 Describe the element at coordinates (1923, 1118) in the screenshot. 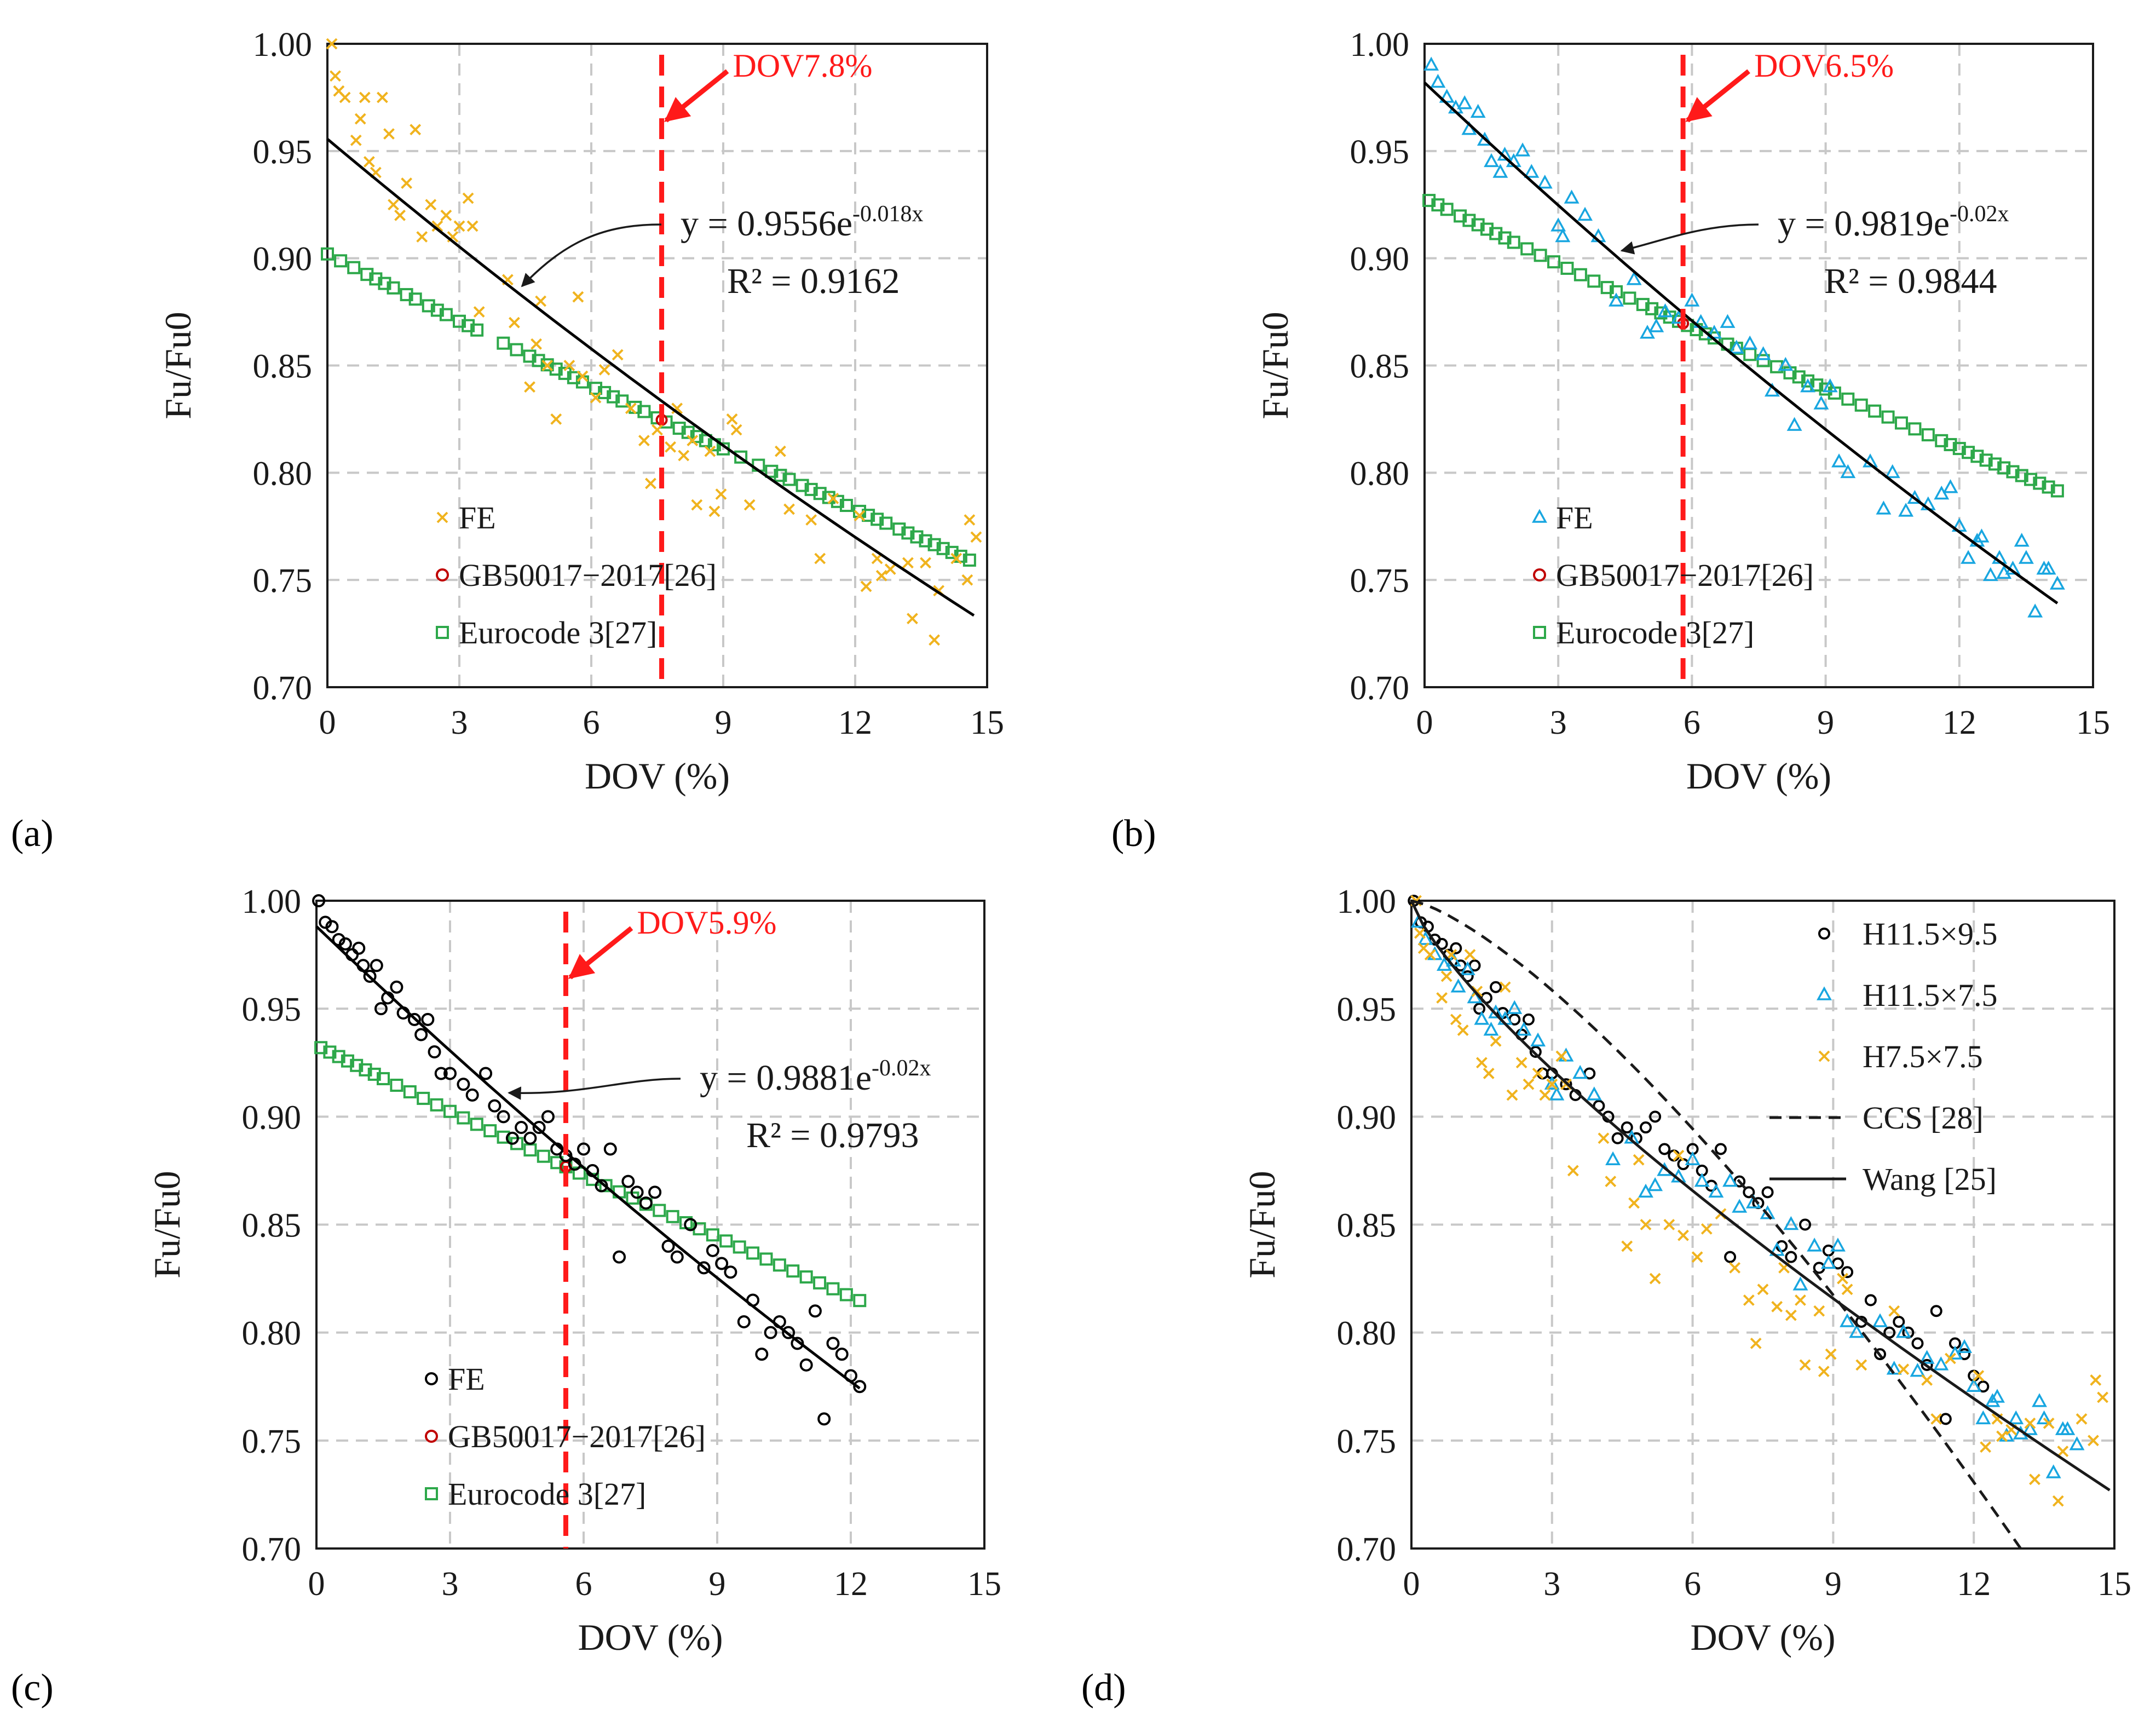

I see `legend-label: CCS [28]` at that location.